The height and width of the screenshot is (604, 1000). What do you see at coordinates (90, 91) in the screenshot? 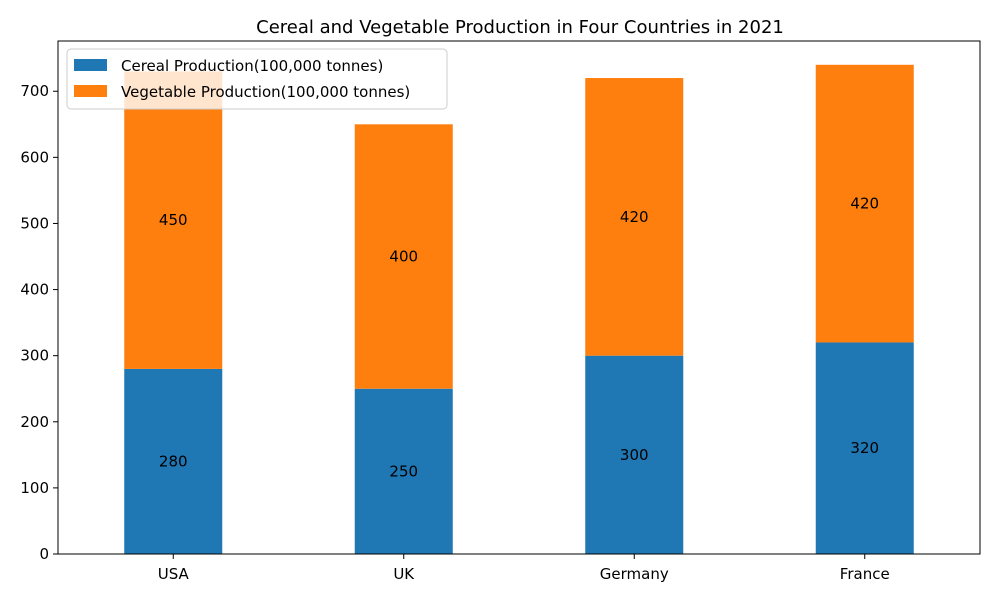
I see `legend-swatch-vegetable` at bounding box center [90, 91].